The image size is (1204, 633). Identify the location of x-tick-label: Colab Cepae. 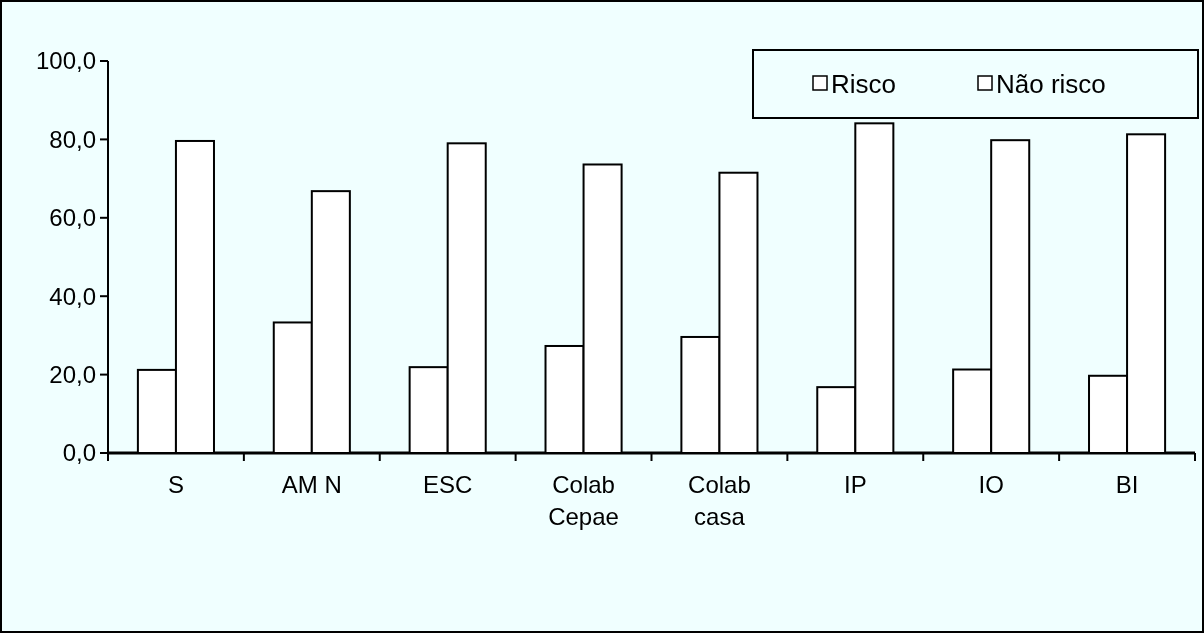
(583, 500).